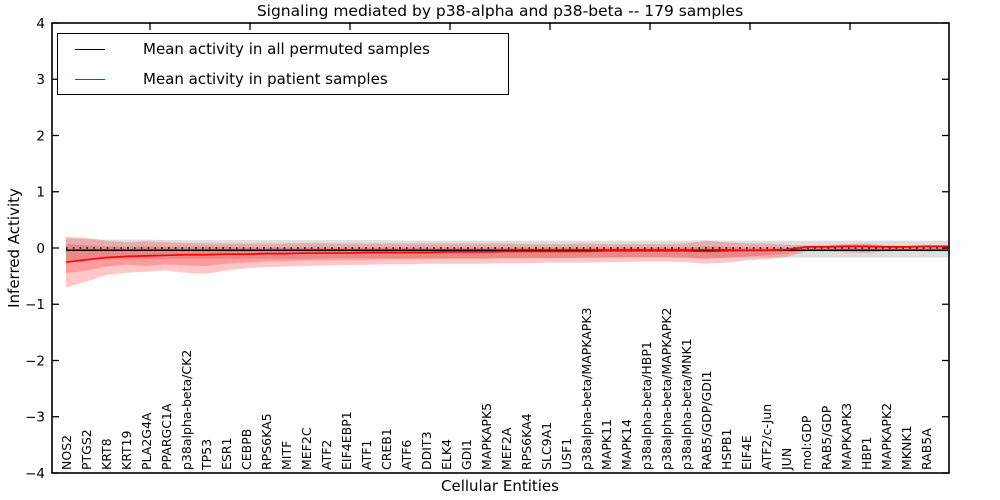 This screenshot has width=1000, height=500. I want to click on legend-label-permuted: Mean activity in all permuted samples, so click(286, 49).